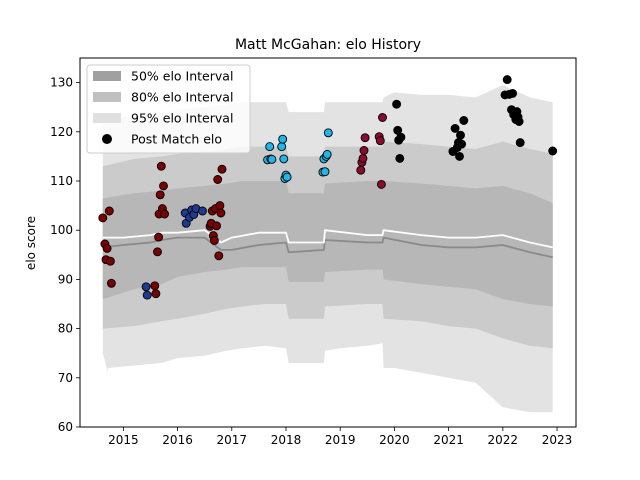 The width and height of the screenshot is (640, 480). Describe the element at coordinates (177, 440) in the screenshot. I see `x-tick-label: 2016` at that location.